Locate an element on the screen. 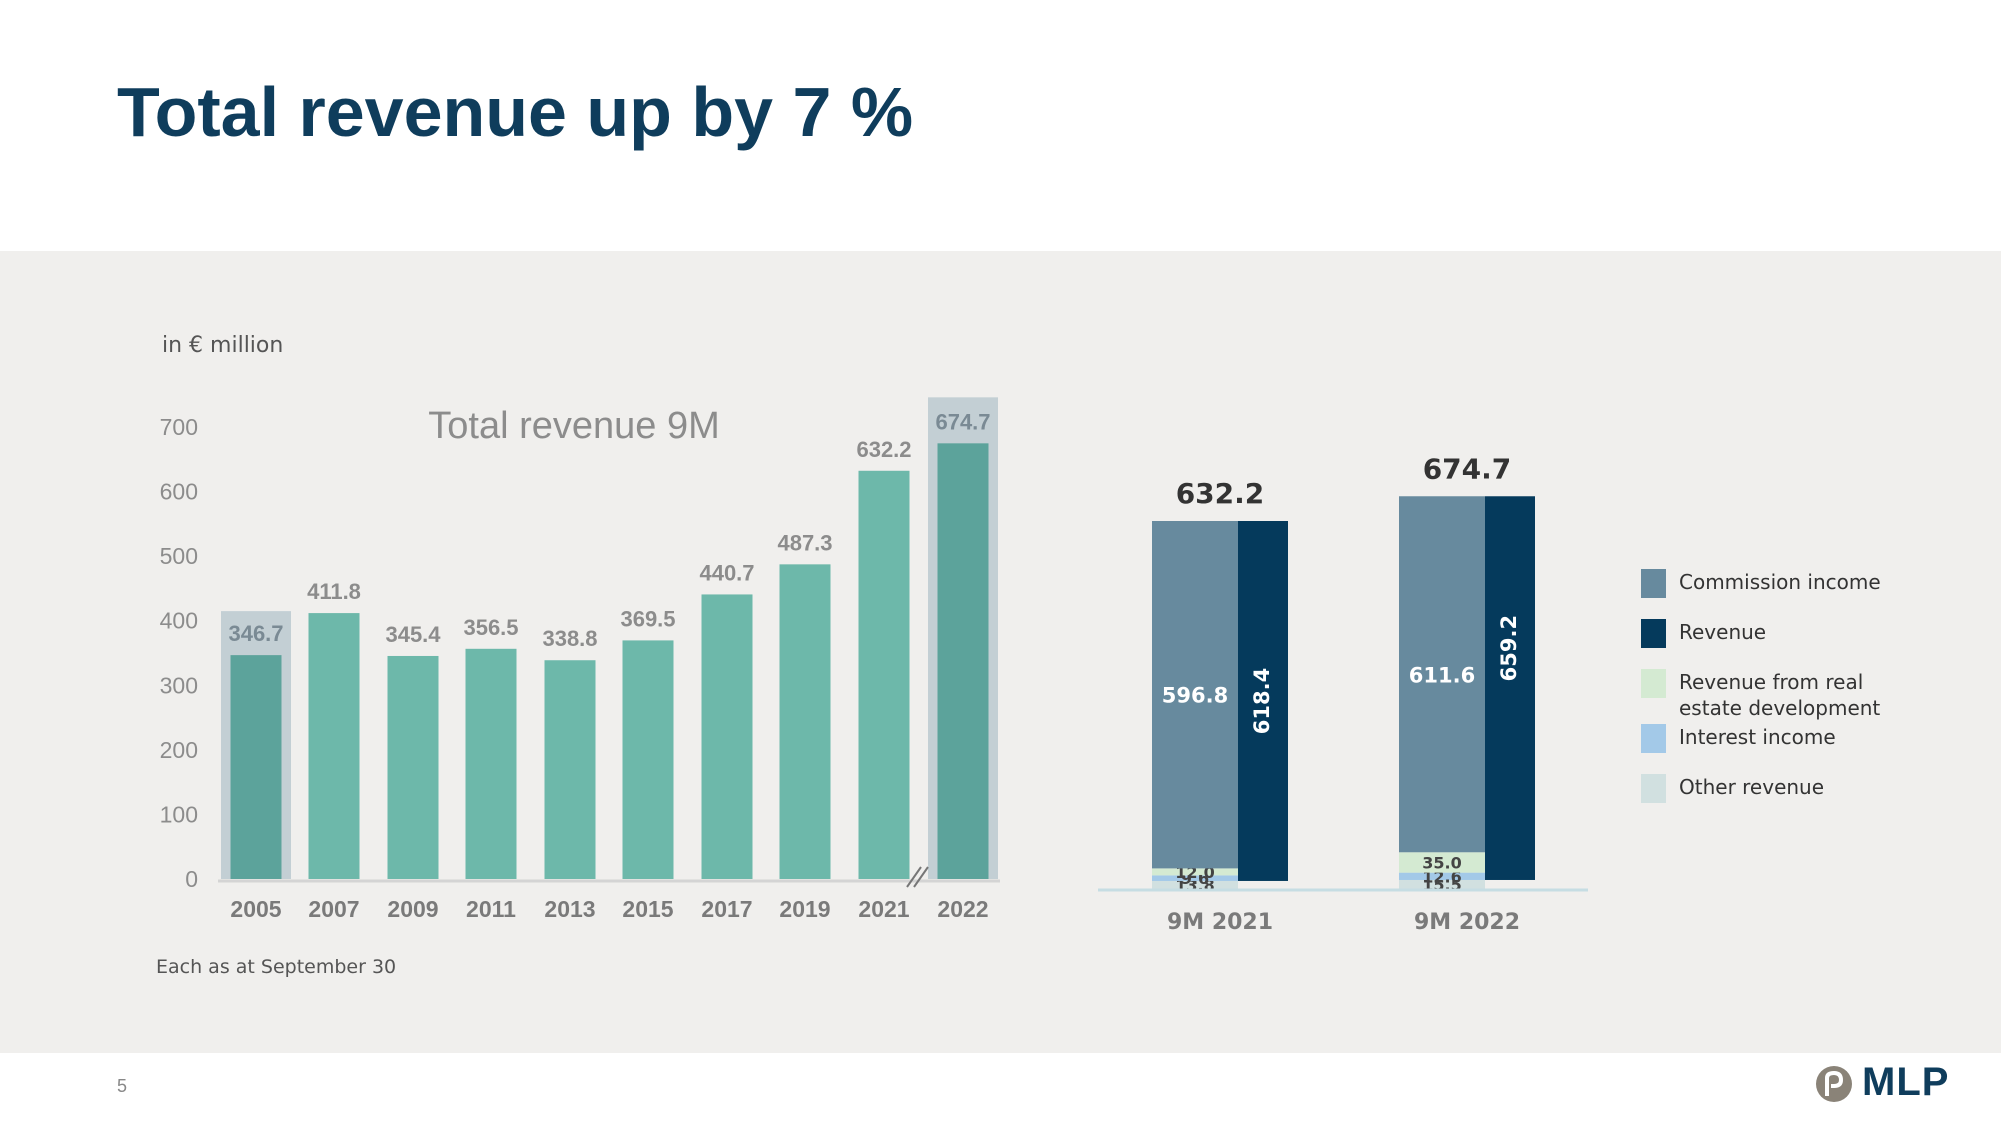 The image size is (2001, 1125). bar-value-label: 356.5 is located at coordinates (490, 627).